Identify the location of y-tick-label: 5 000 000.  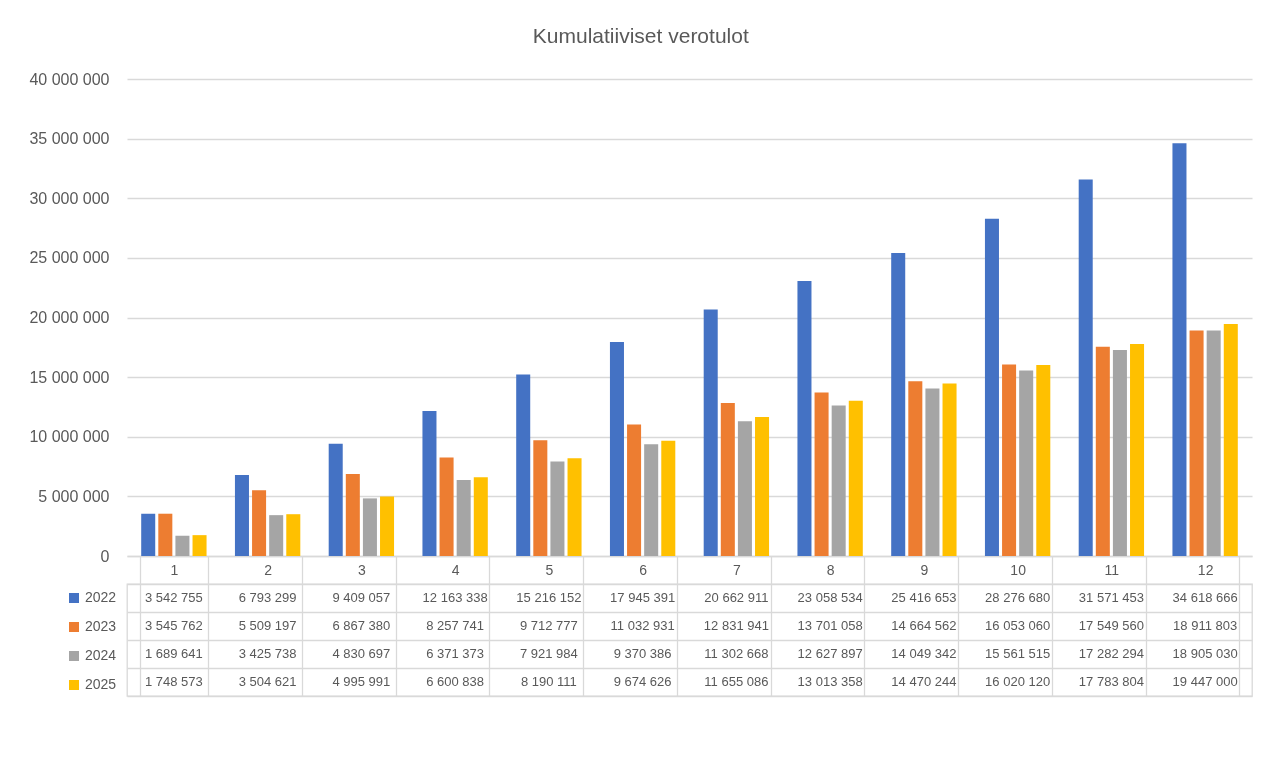
(74, 496).